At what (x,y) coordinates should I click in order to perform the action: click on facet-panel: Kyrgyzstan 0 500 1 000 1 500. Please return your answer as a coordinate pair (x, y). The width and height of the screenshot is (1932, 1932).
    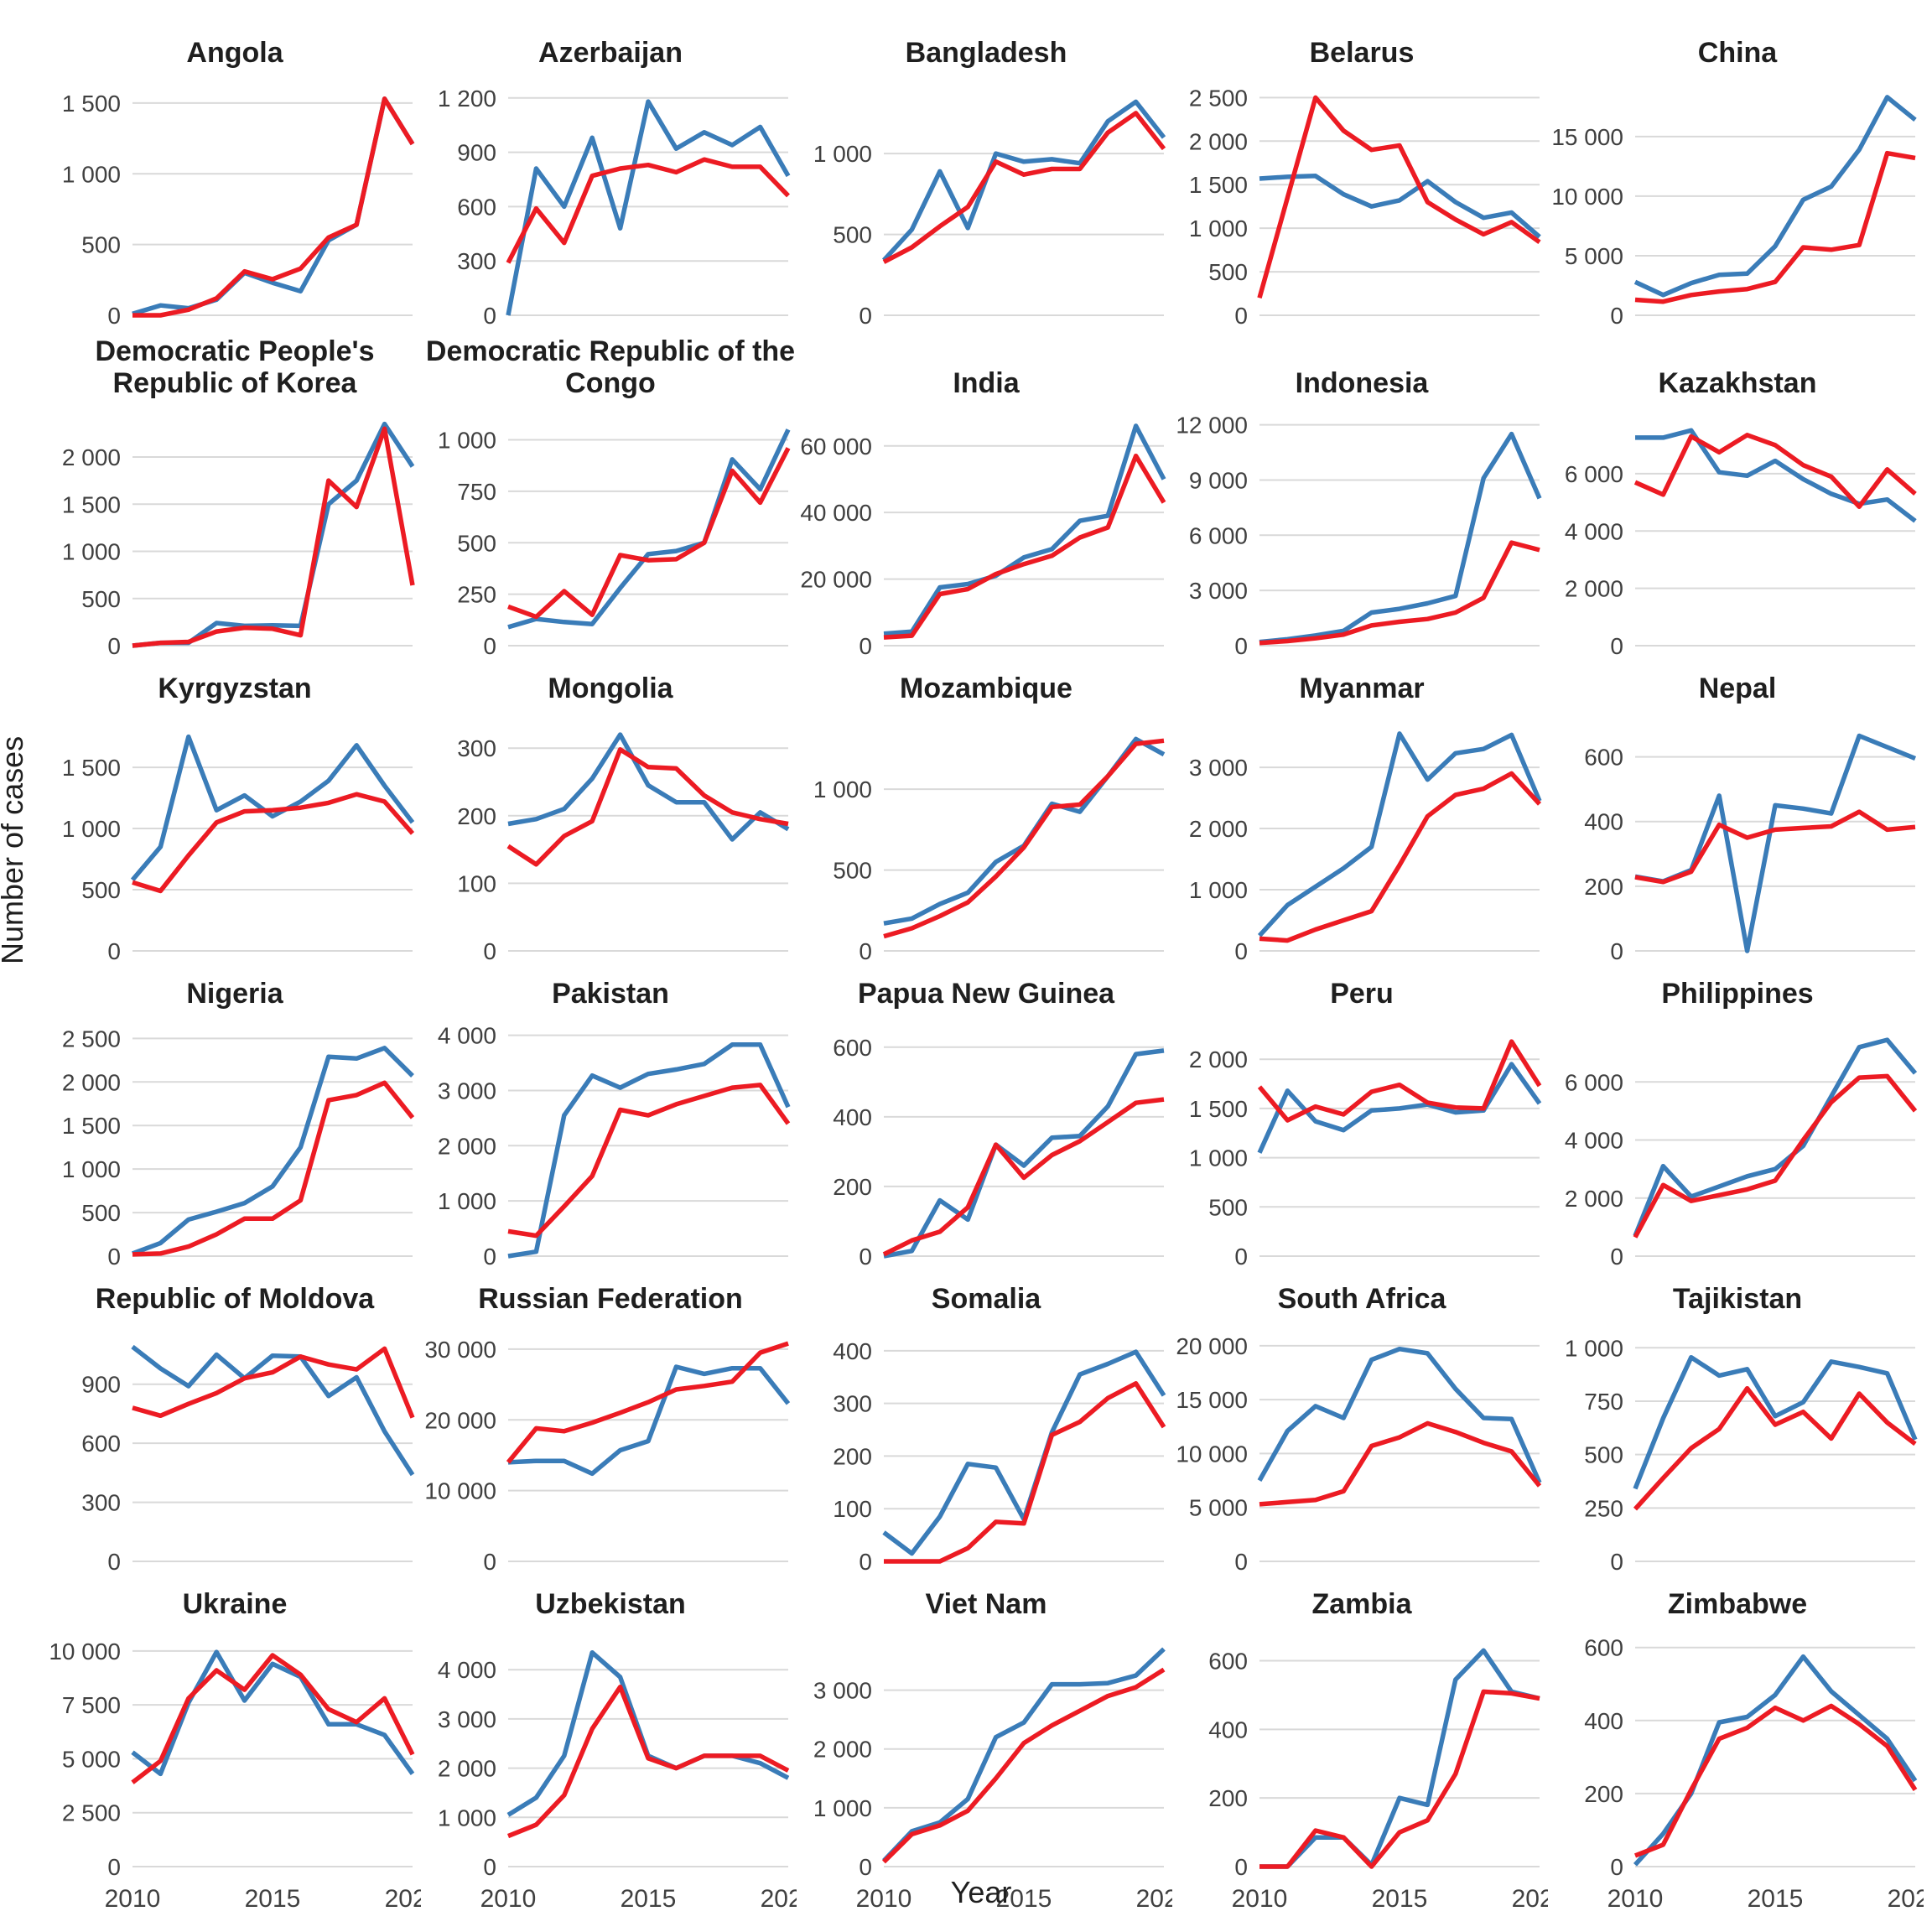
    Looking at the image, I should click on (235, 816).